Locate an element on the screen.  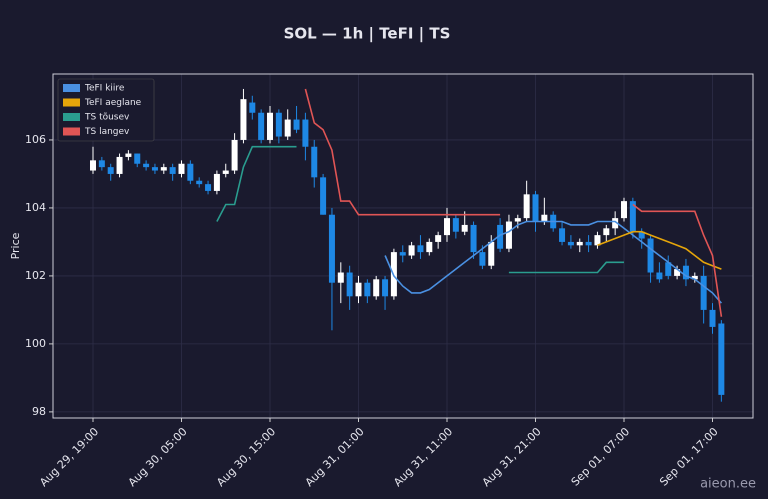
y-tick-label: 100 is located at coordinates (35, 343).